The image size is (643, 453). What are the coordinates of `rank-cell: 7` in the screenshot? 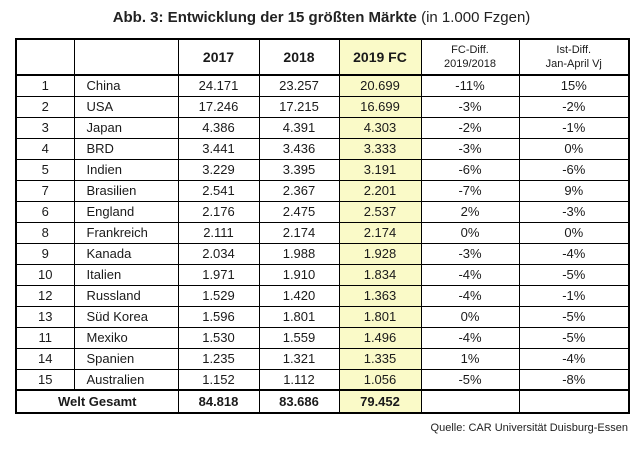 It's located at (45, 190).